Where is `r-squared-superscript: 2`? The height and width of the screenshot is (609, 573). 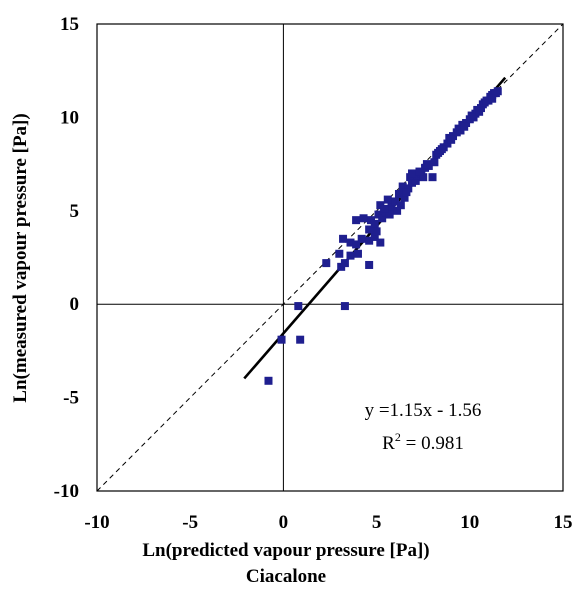 r-squared-superscript: 2 is located at coordinates (398, 437).